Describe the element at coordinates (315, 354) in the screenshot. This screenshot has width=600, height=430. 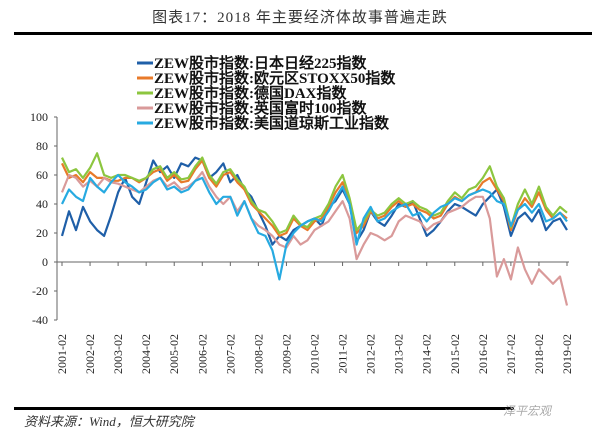
I see `x-tick-label: 2010-02` at that location.